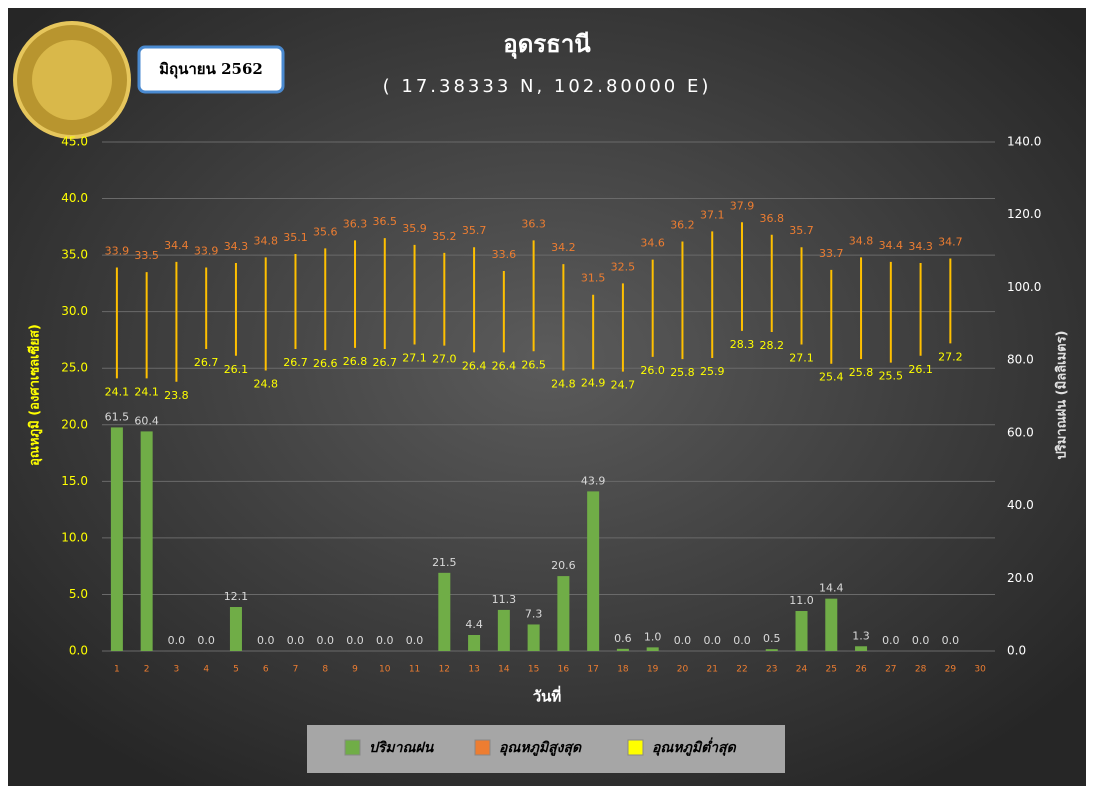  Describe the element at coordinates (504, 254) in the screenshot. I see `max-label: 33.6` at that location.